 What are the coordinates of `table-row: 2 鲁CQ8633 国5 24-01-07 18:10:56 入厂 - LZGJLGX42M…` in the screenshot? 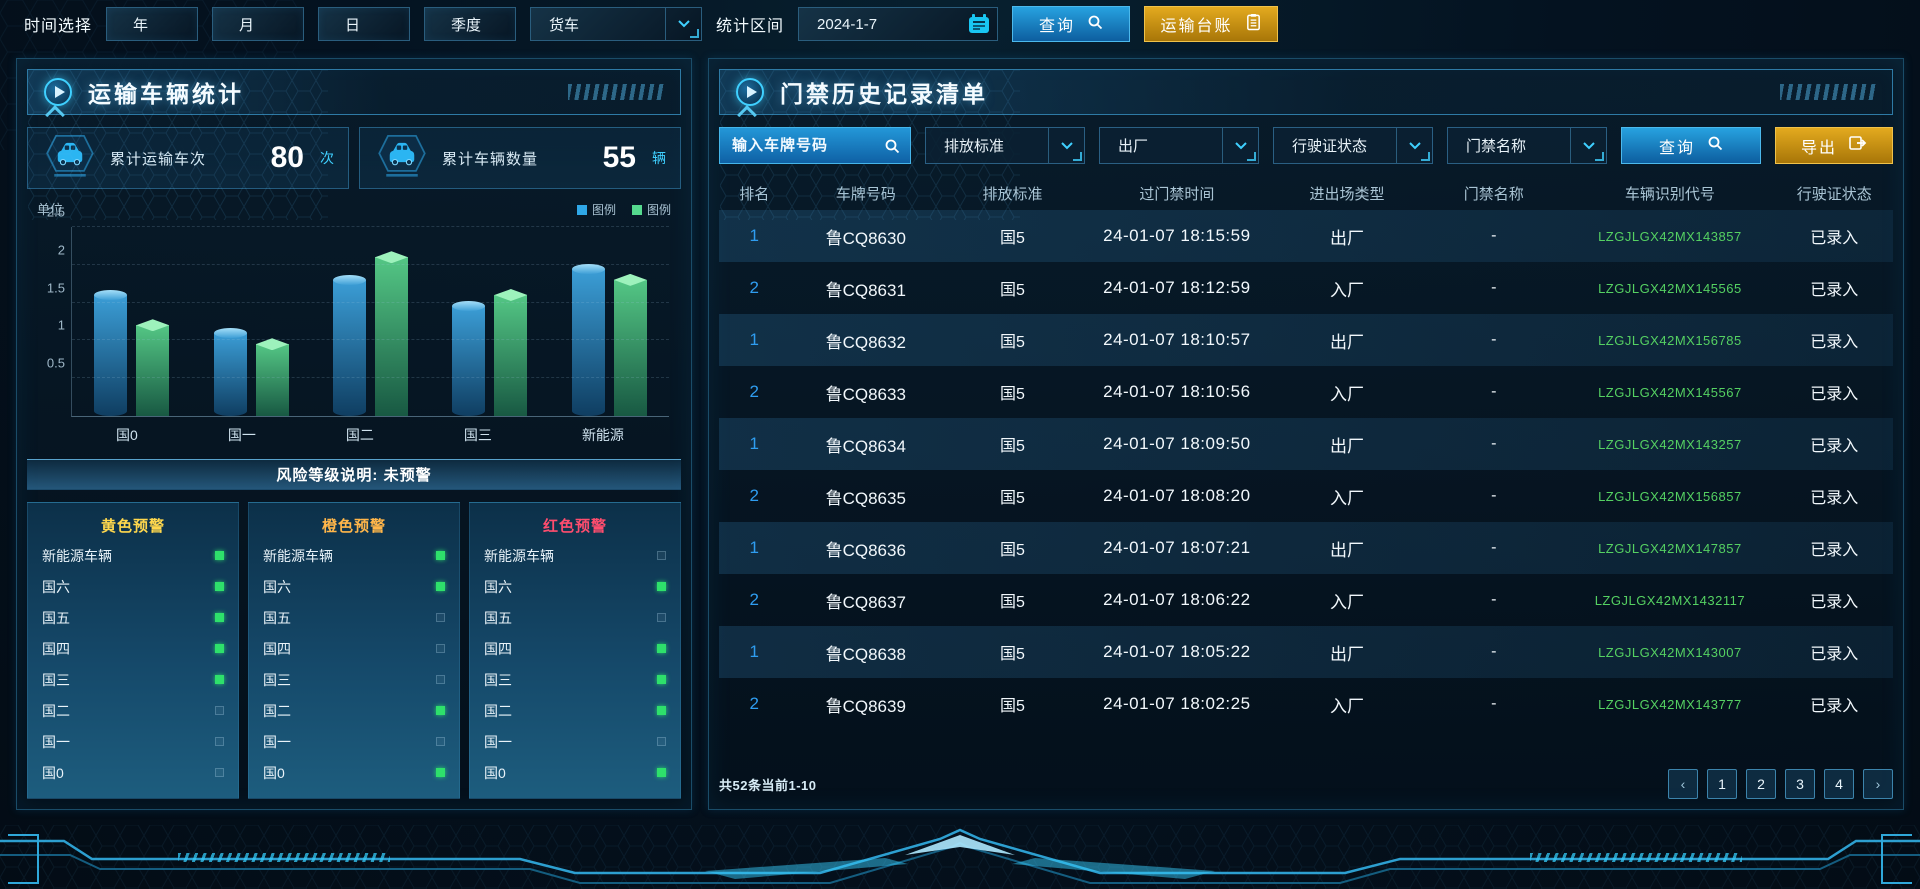 It's located at (1306, 392).